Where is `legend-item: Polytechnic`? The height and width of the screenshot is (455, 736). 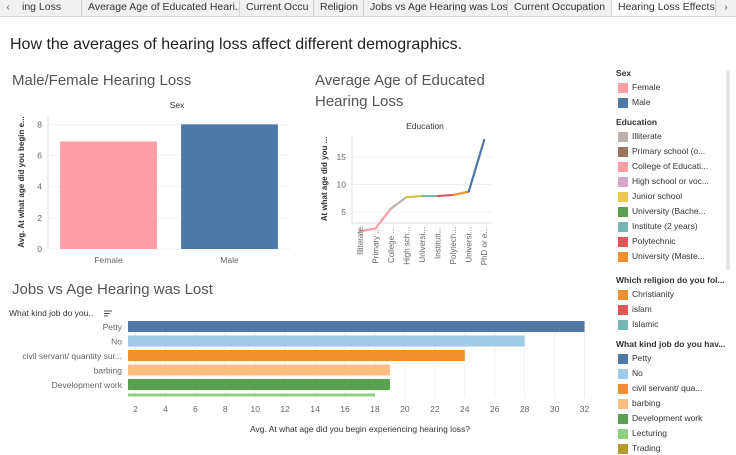 legend-item: Polytechnic is located at coordinates (671, 242).